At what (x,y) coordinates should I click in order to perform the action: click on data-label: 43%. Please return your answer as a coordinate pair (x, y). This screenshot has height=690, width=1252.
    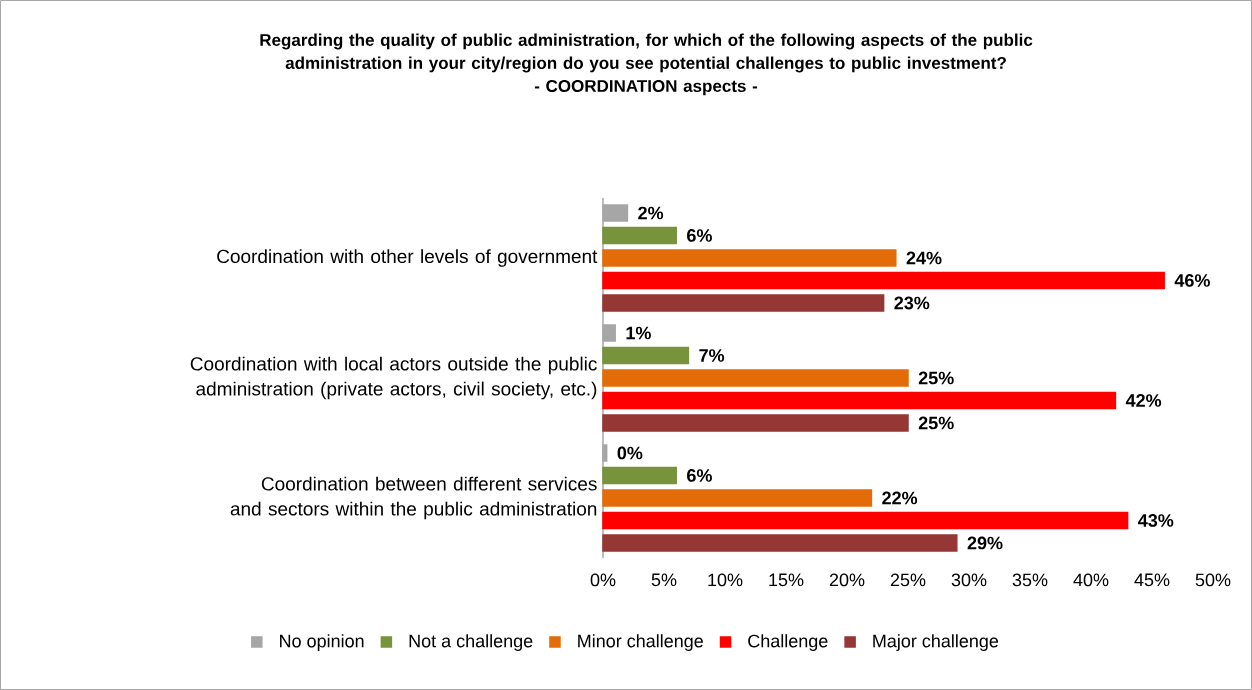
    Looking at the image, I should click on (1156, 520).